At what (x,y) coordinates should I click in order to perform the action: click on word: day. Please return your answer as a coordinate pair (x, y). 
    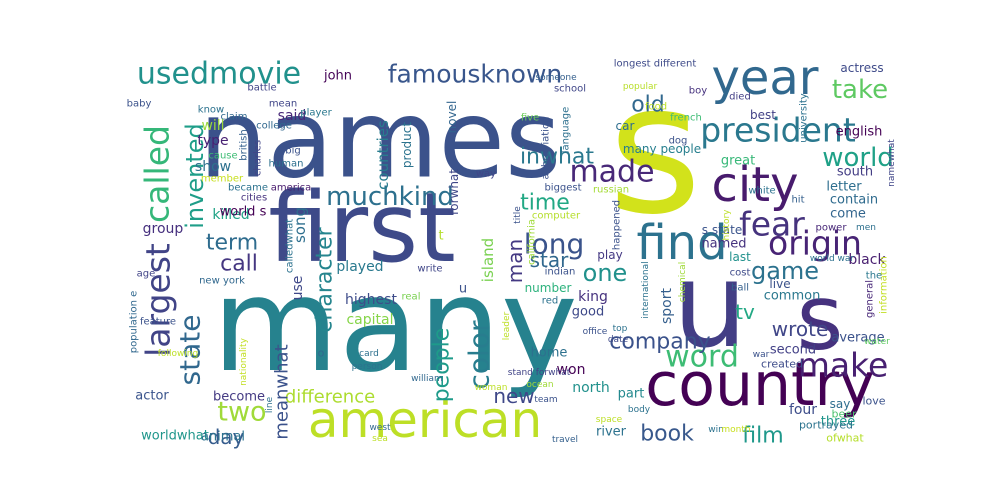
    Looking at the image, I should click on (226, 437).